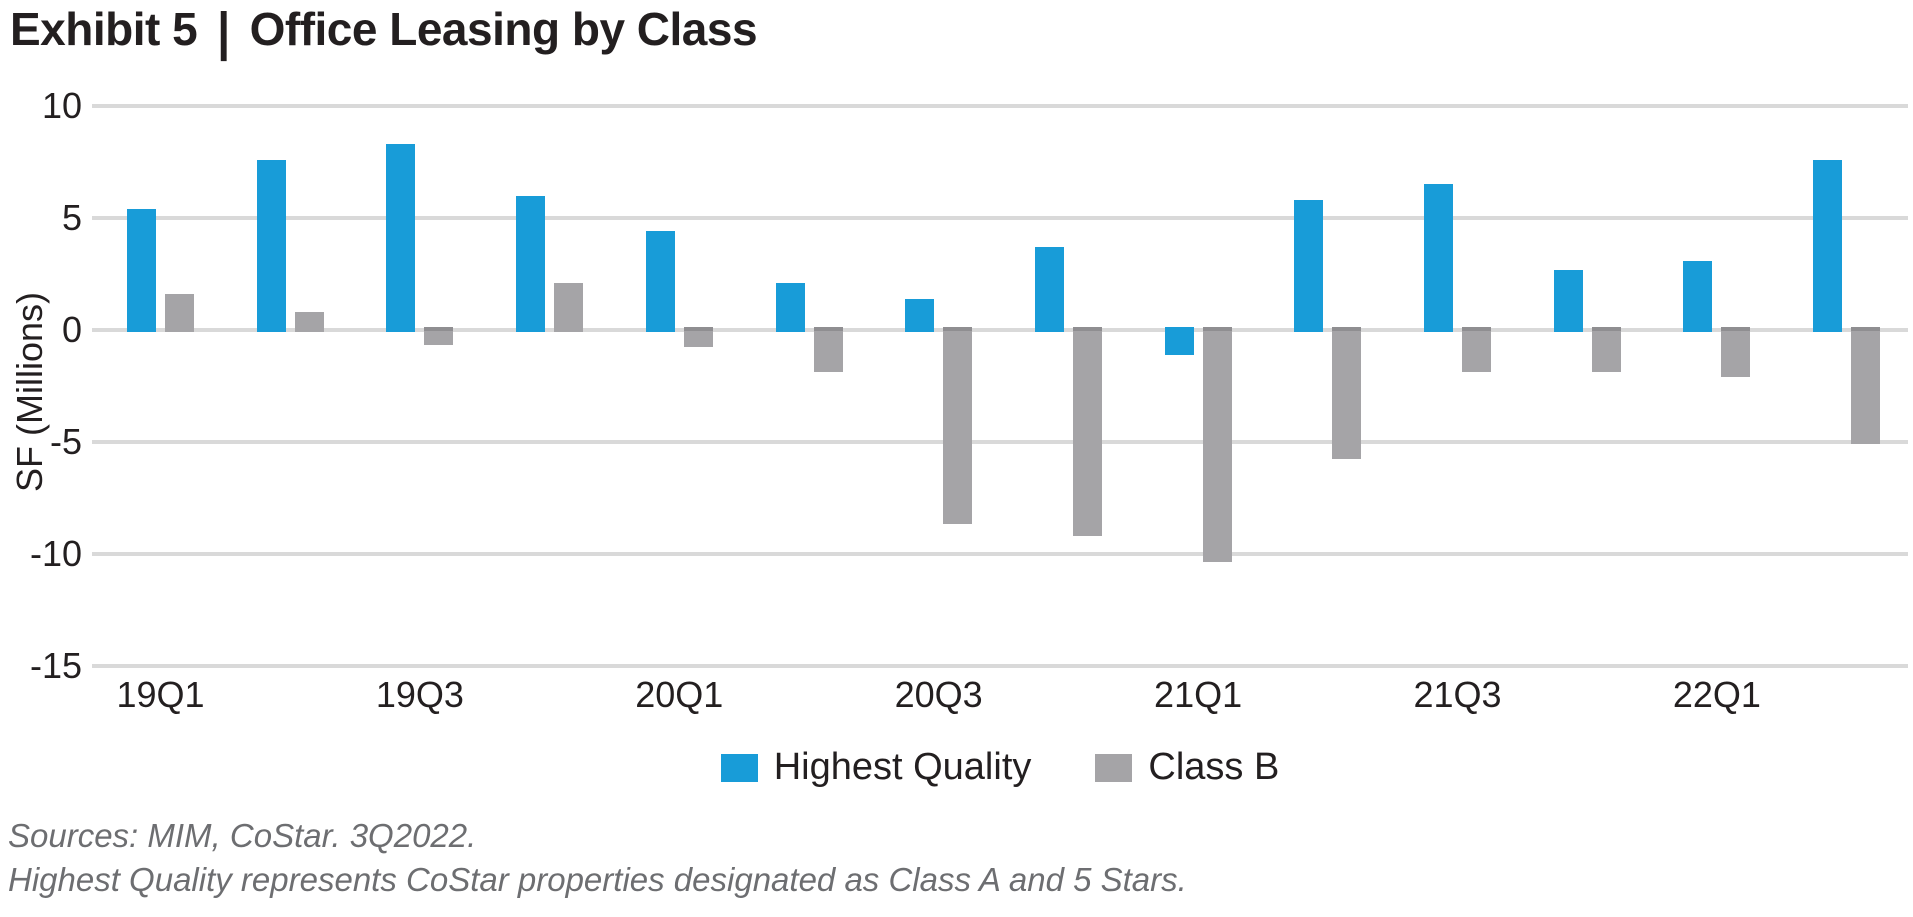 The height and width of the screenshot is (917, 1913). I want to click on chart-title: Office Leasing by Class, so click(503, 29).